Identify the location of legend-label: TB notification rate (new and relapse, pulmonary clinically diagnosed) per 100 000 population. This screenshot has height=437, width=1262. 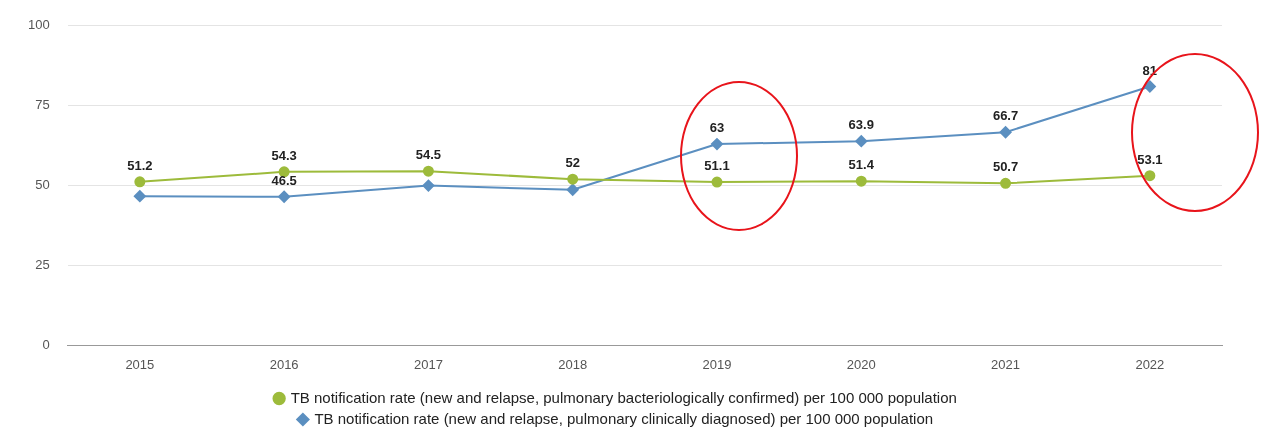
(624, 418).